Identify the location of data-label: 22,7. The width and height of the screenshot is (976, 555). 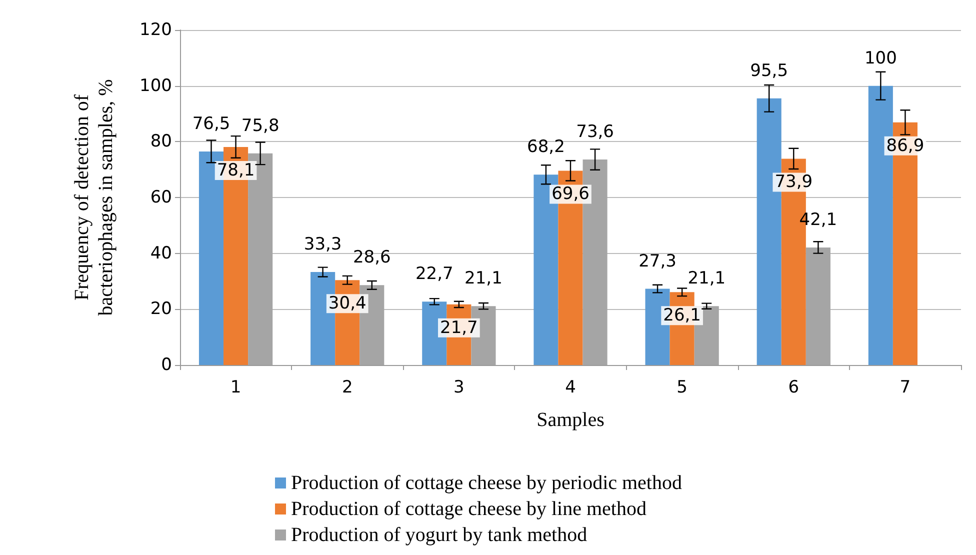
(434, 274).